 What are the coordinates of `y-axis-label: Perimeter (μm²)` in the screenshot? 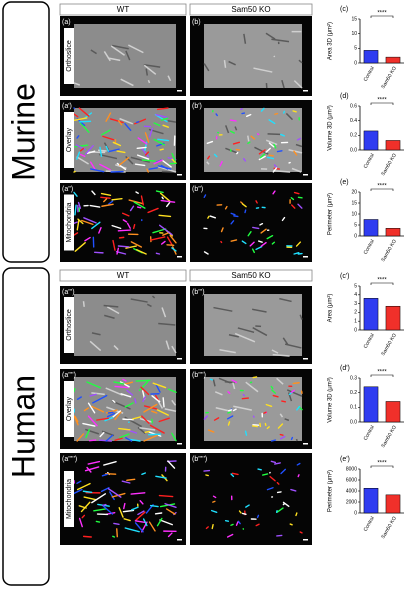 It's located at (331, 214).